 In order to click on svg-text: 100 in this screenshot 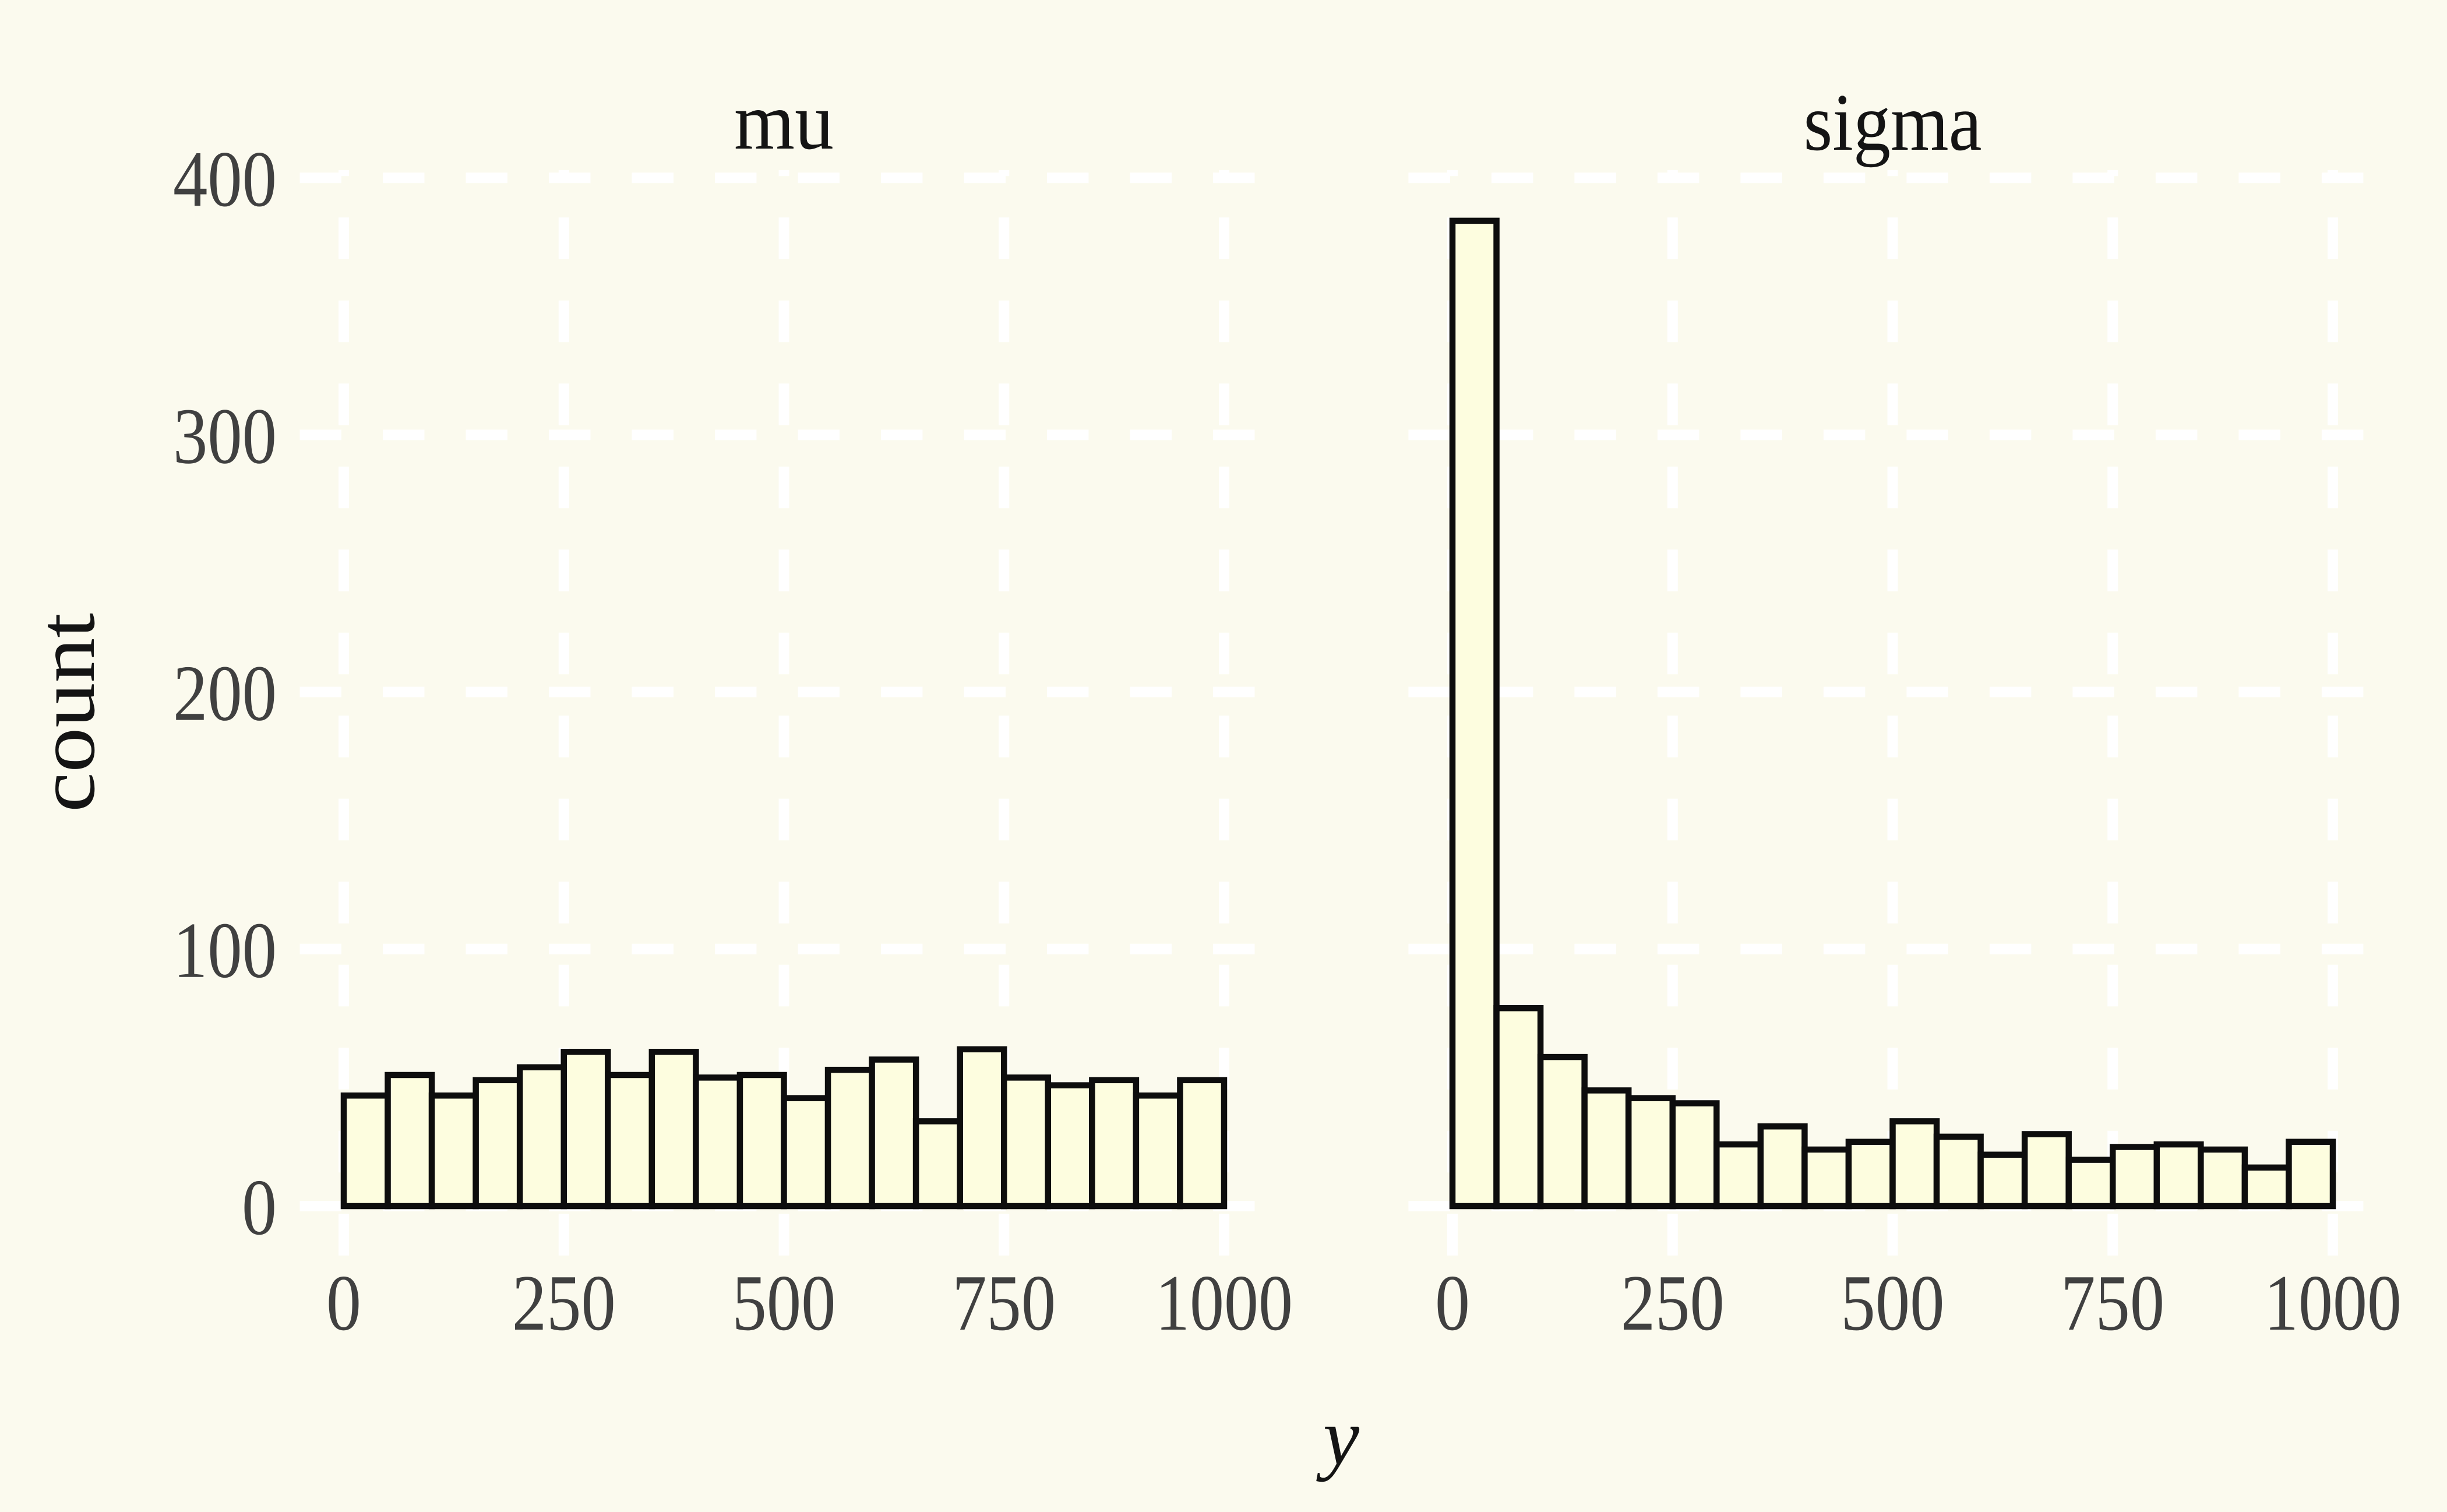, I will do `click(225, 950)`.